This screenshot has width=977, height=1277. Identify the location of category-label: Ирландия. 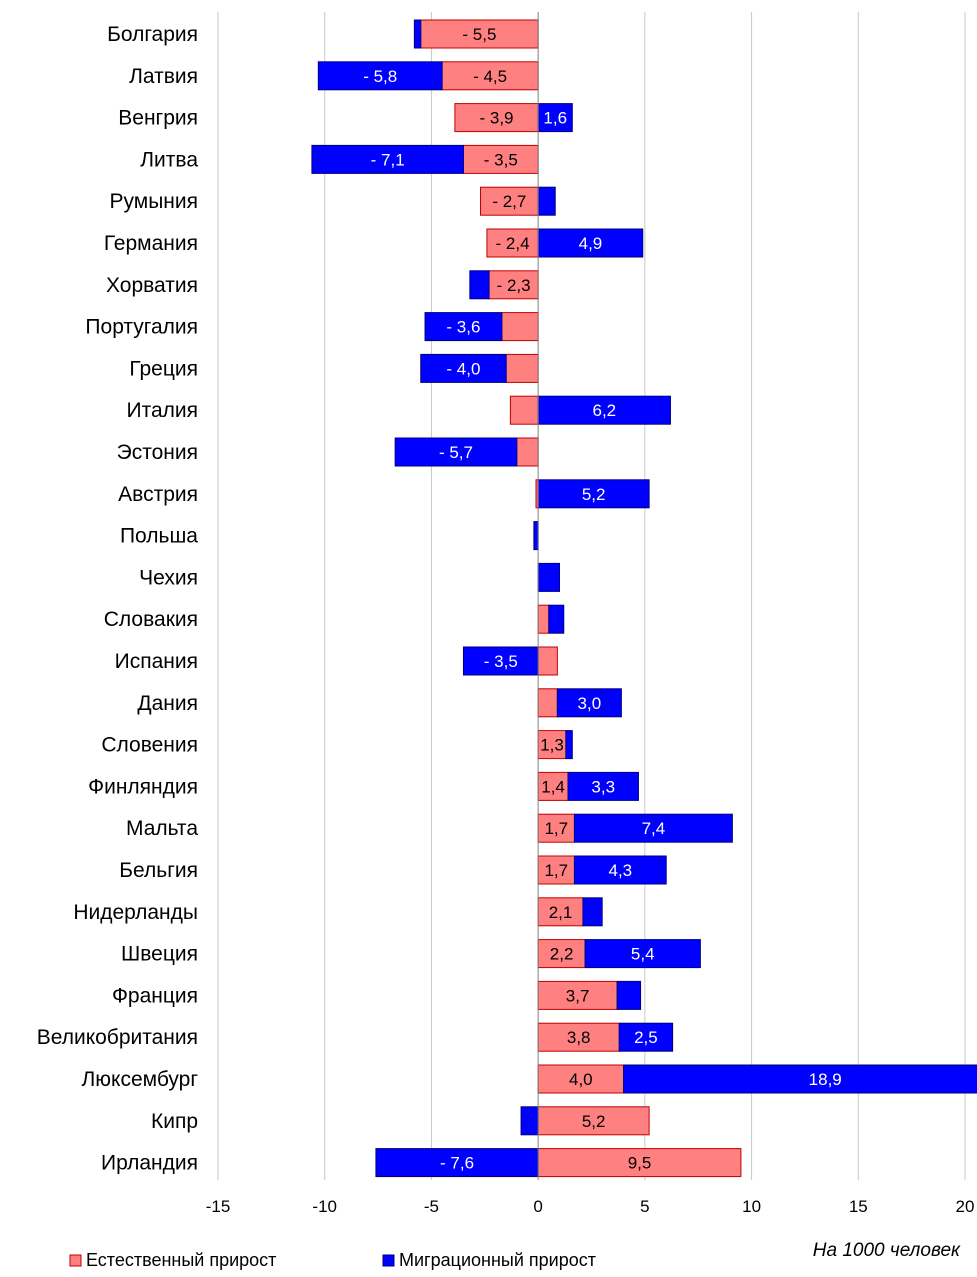
(149, 1163).